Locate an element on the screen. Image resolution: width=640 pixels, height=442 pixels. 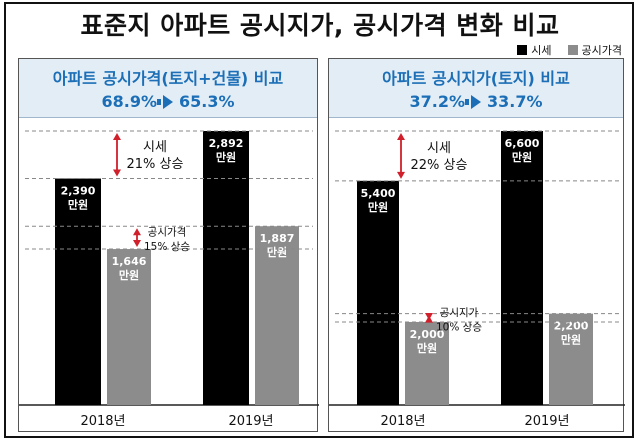
panel-header: 아파트 공시지가(토지) 비교 37.2% 33.7% is located at coordinates (476, 88).